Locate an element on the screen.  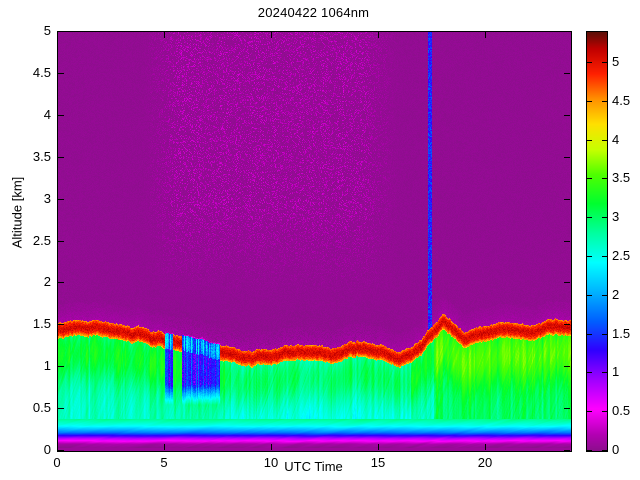
page-title: 20240422 1064nm is located at coordinates (313, 12).